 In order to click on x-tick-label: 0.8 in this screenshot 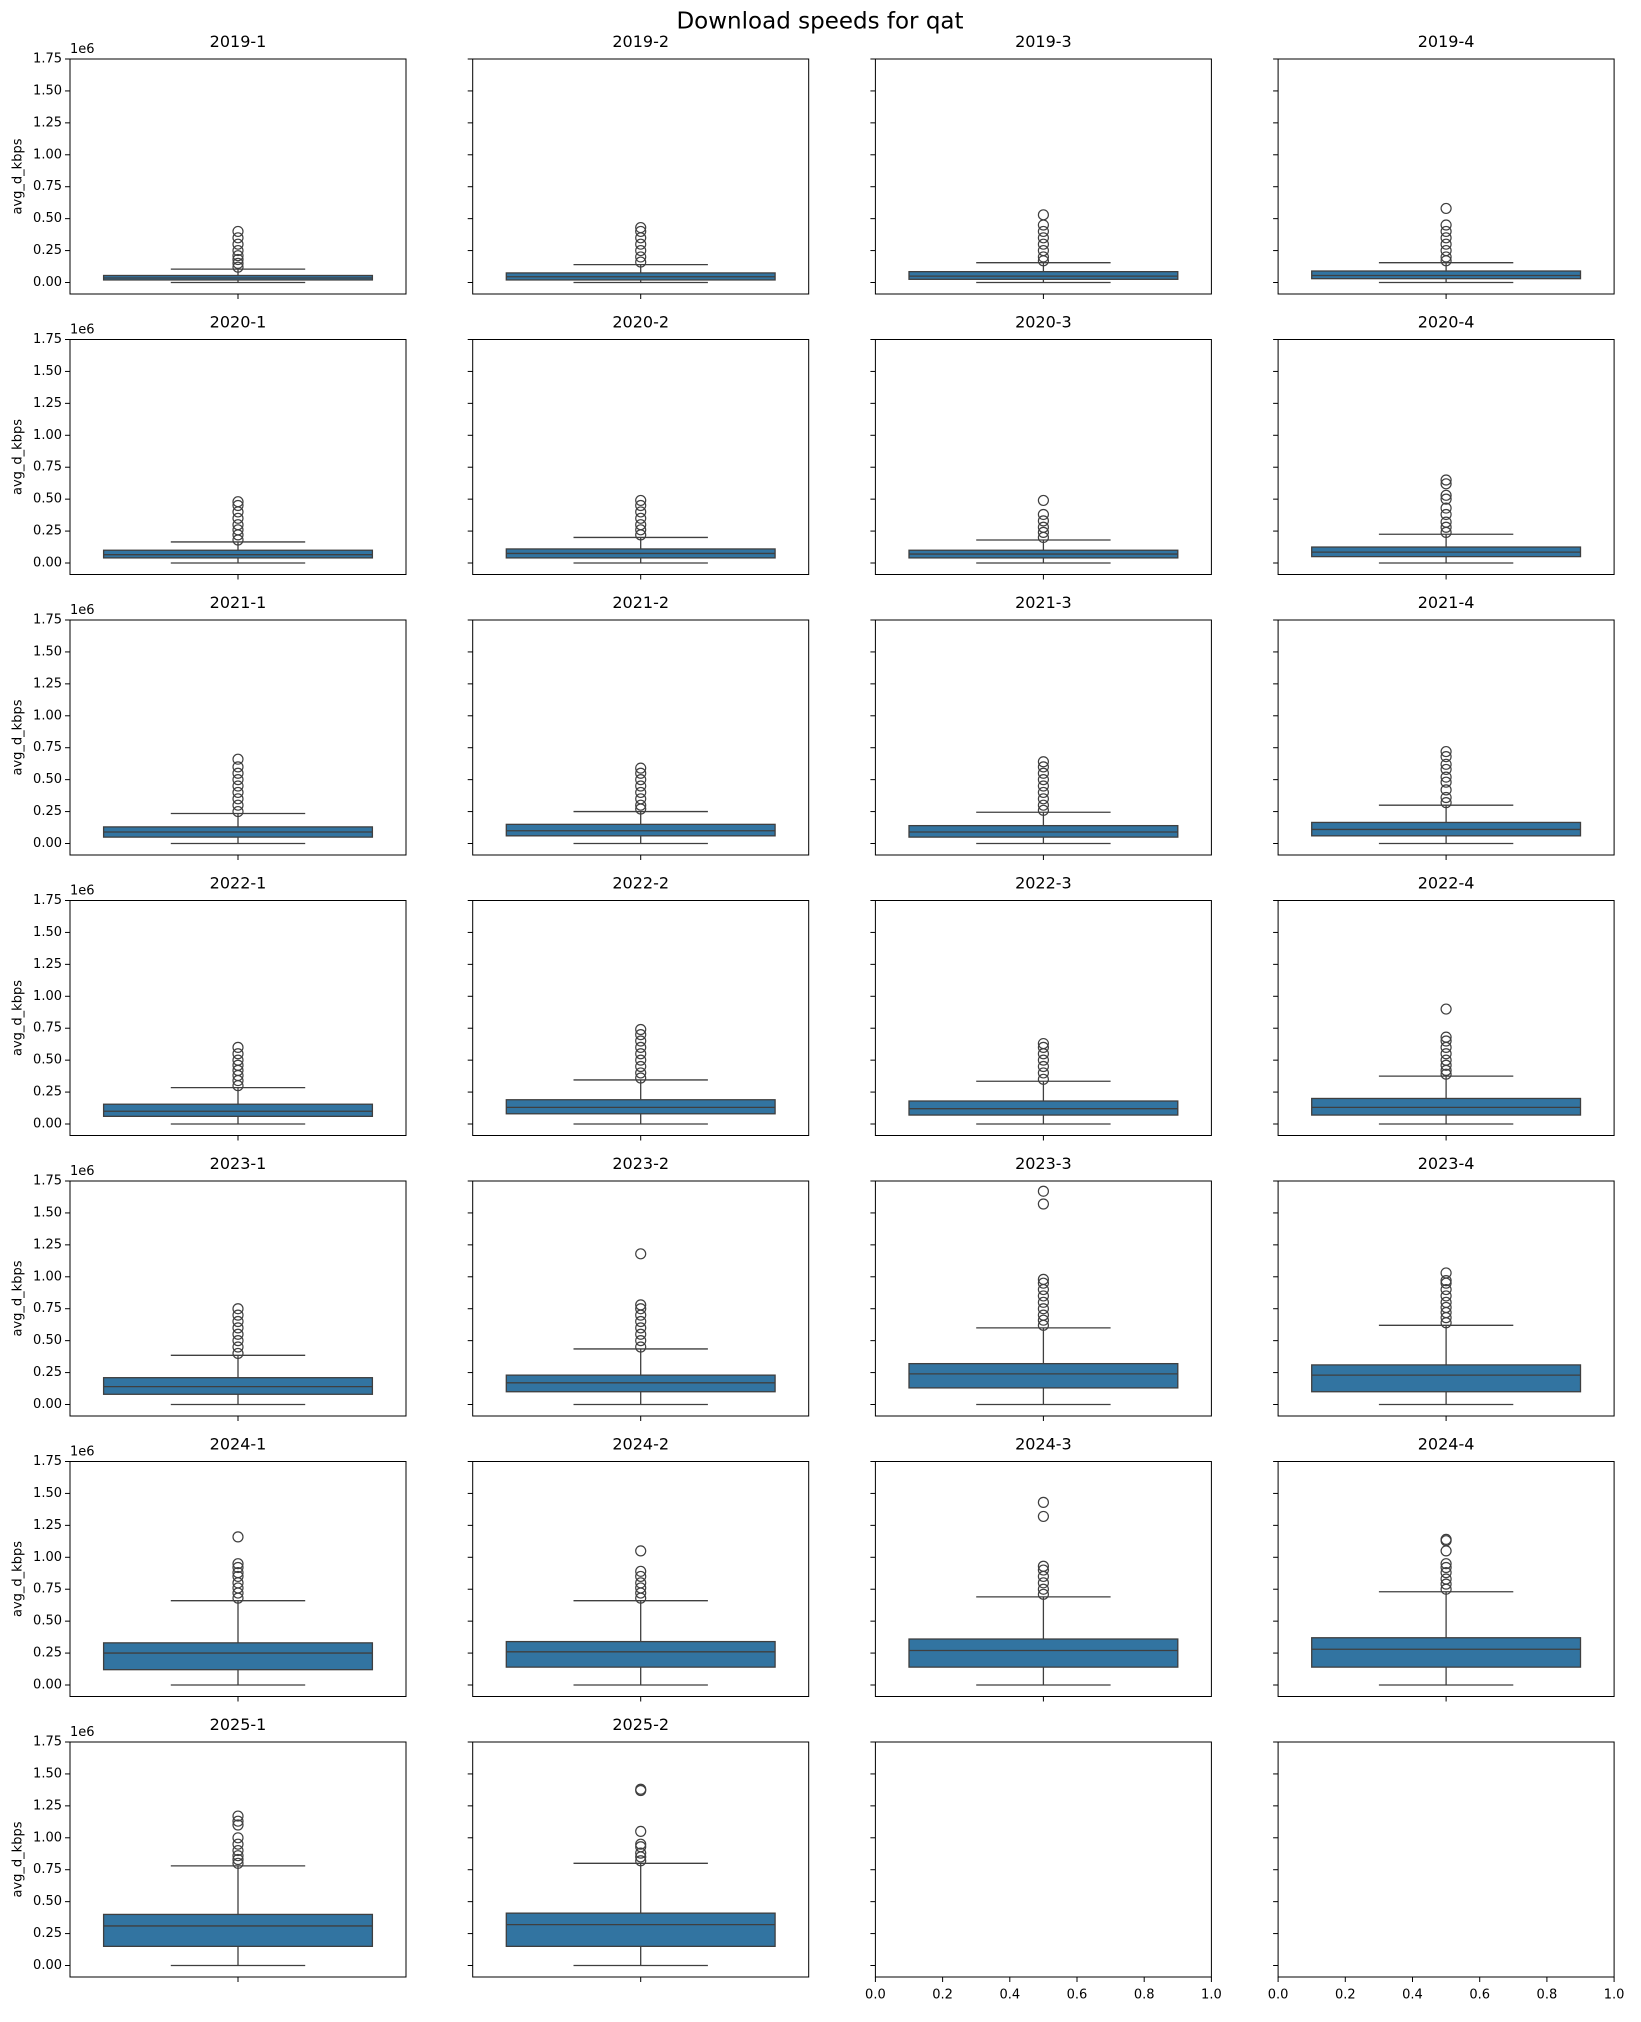, I will do `click(1547, 1995)`.